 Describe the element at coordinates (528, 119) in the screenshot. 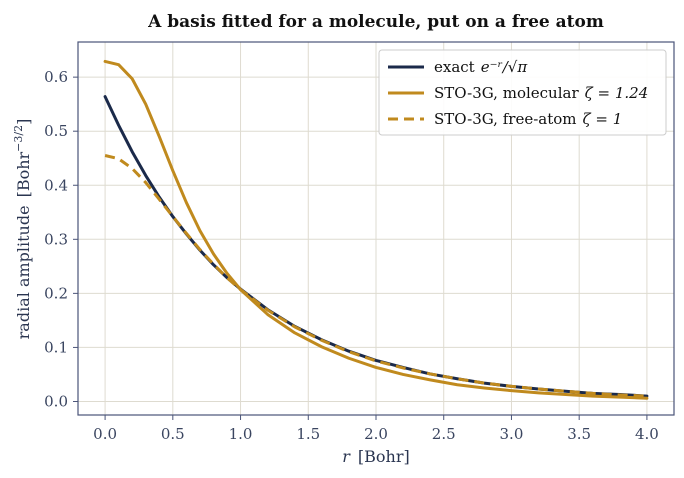

I see `legend-label-free-atom: STO-3G, free-atom ζ = 1` at that location.